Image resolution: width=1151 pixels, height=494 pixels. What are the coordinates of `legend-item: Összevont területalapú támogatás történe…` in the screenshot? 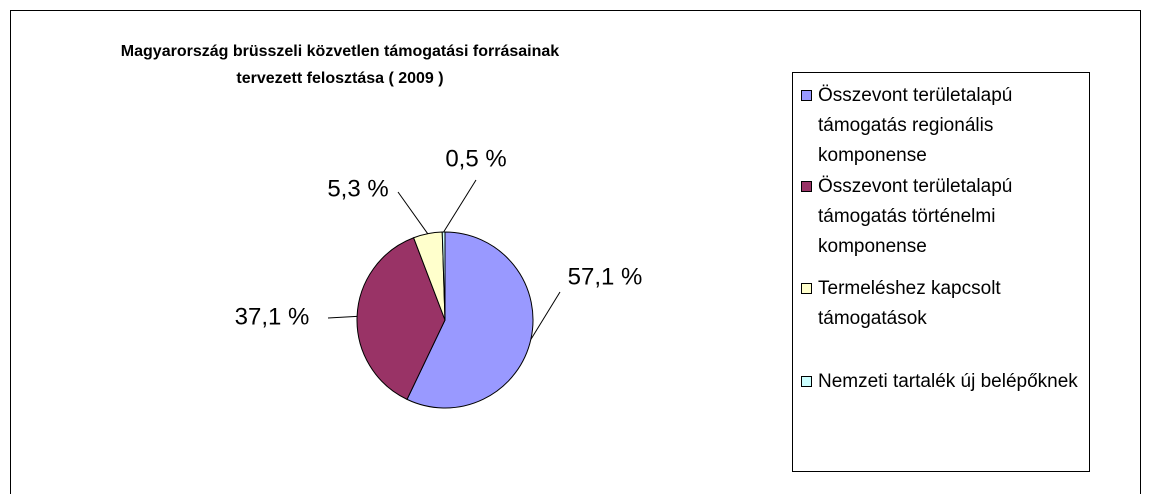 It's located at (946, 217).